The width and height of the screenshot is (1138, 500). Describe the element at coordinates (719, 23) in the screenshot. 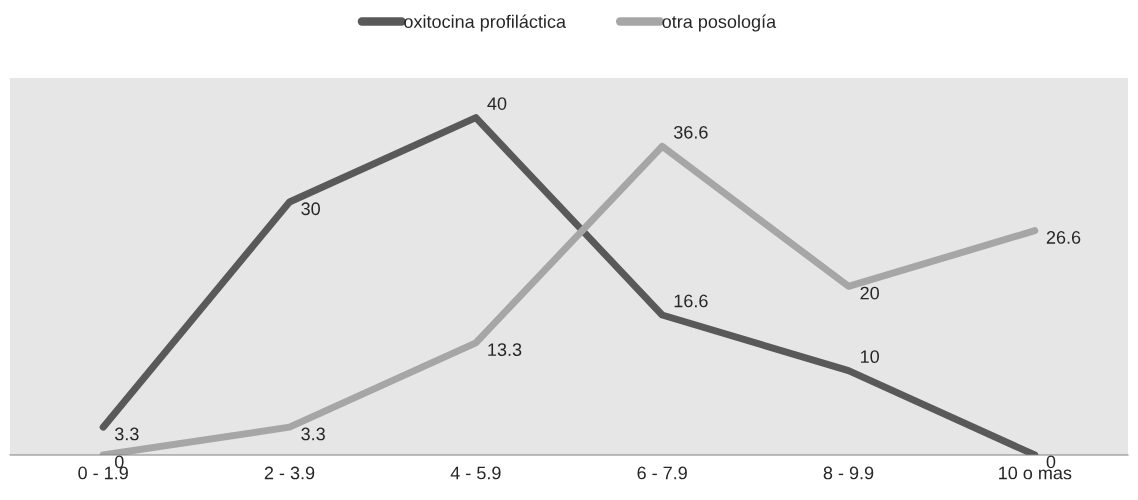

I see `legend-label: otra posología` at that location.